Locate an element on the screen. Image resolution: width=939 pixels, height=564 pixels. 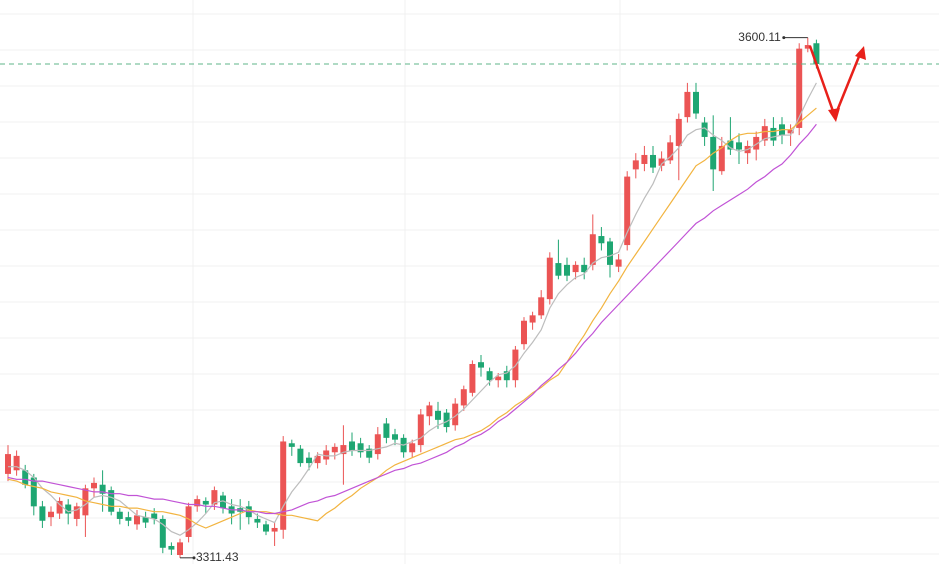
min-price-label: 3311.43 is located at coordinates (217, 557).